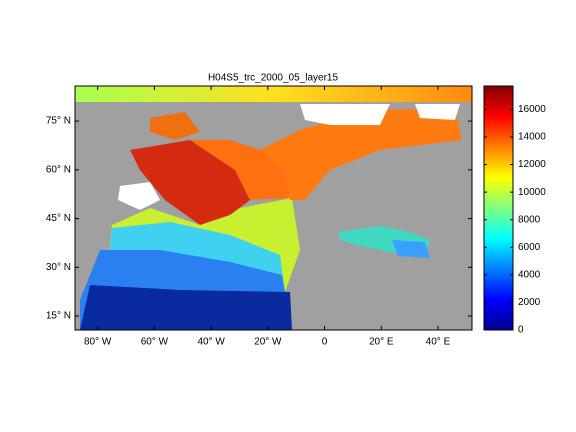  I want to click on colorbar, so click(498, 208).